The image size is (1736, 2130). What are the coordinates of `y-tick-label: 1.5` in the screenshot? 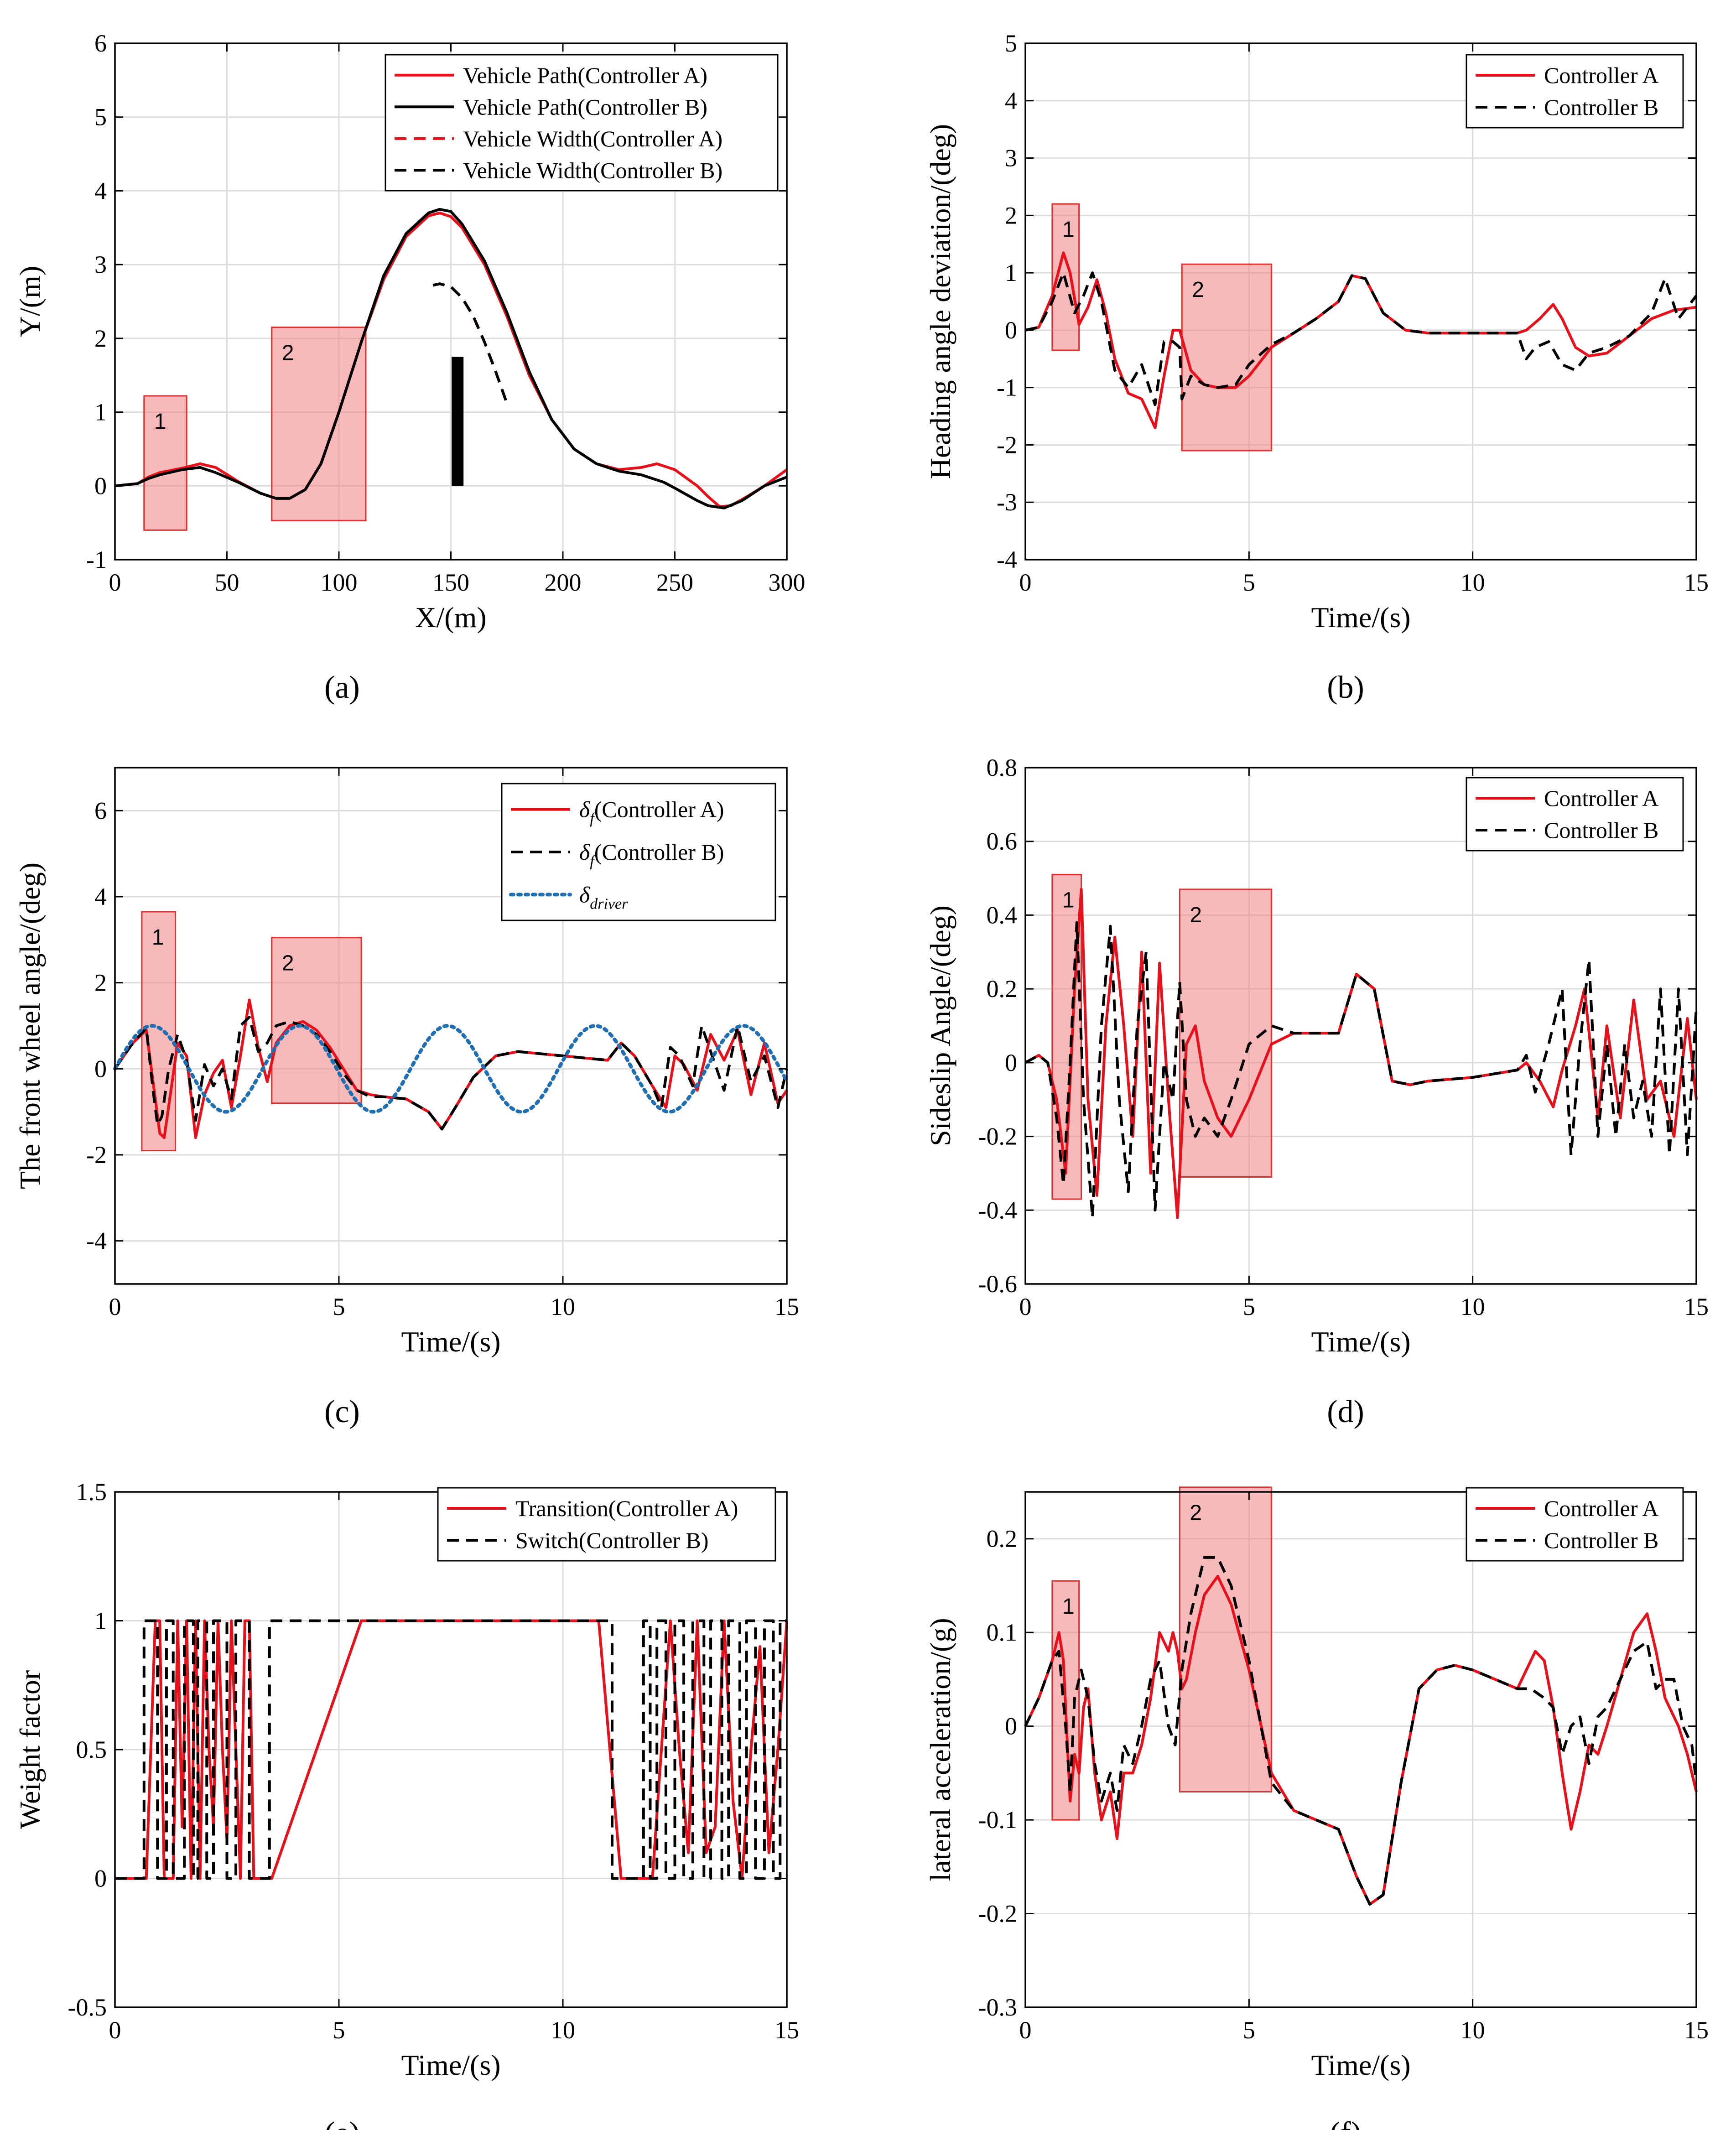 It's located at (91, 1492).